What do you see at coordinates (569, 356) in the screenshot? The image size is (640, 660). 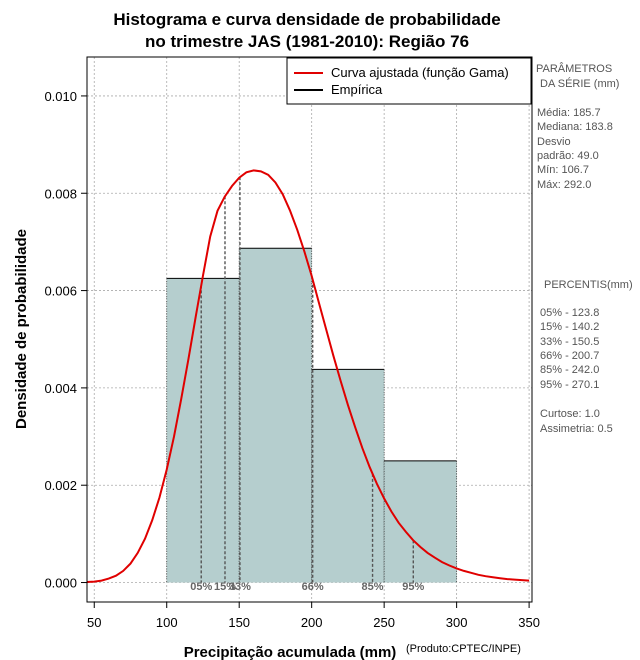 I see `percentil-66: 66% - 200.7` at bounding box center [569, 356].